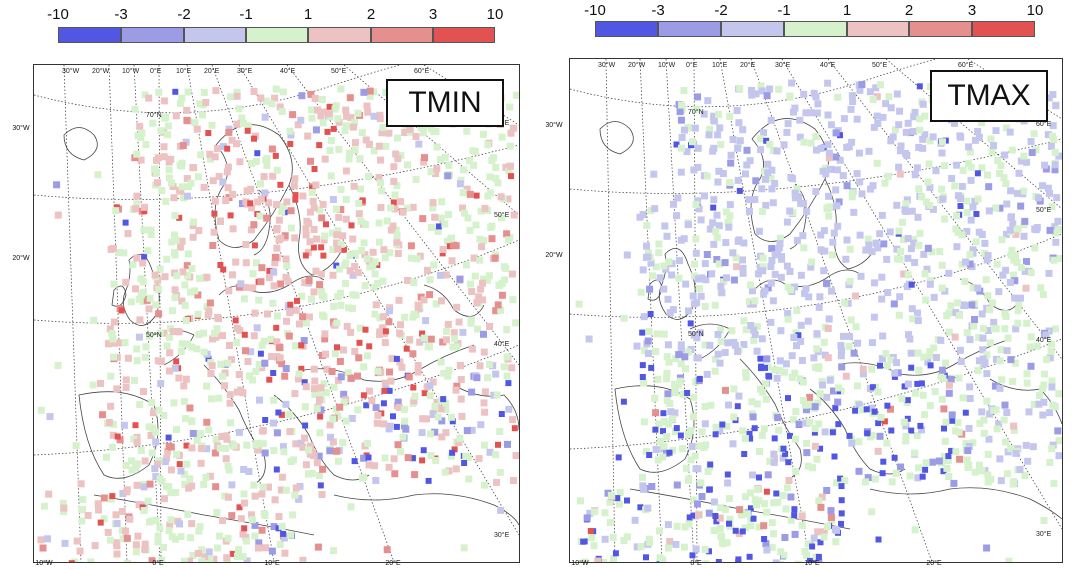  Describe the element at coordinates (308, 14) in the screenshot. I see `colorbar-label: 1` at that location.